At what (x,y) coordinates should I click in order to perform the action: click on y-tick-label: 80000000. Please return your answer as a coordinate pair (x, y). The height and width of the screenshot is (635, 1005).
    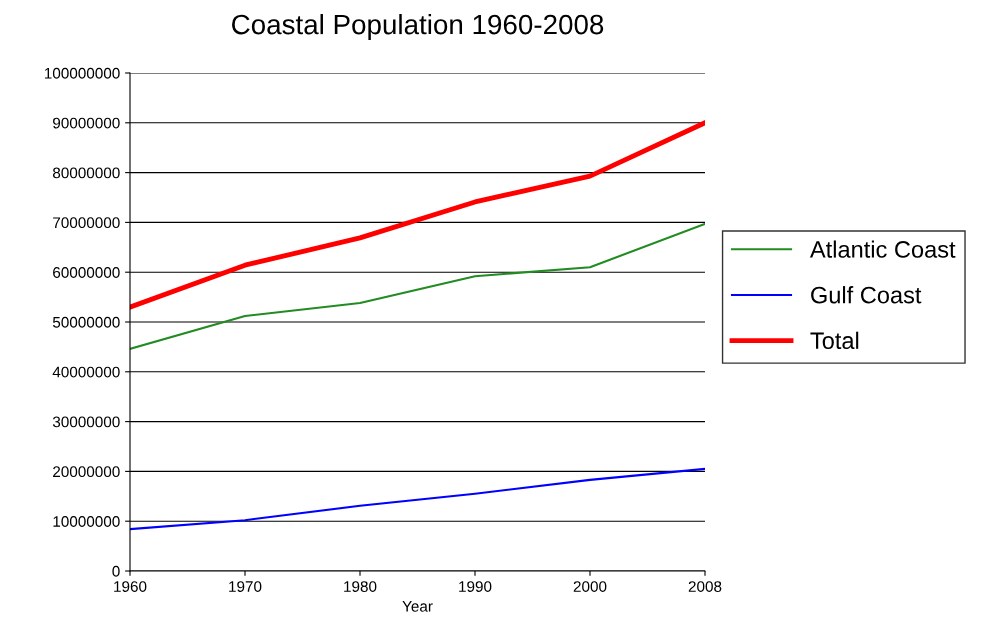
    Looking at the image, I should click on (86, 173).